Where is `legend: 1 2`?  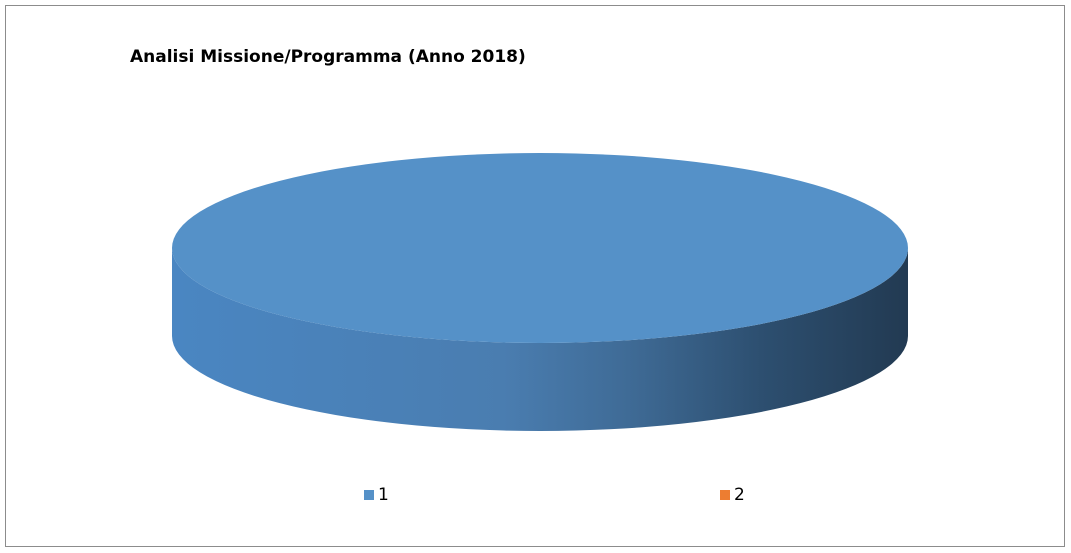
legend: 1 2 is located at coordinates (535, 497).